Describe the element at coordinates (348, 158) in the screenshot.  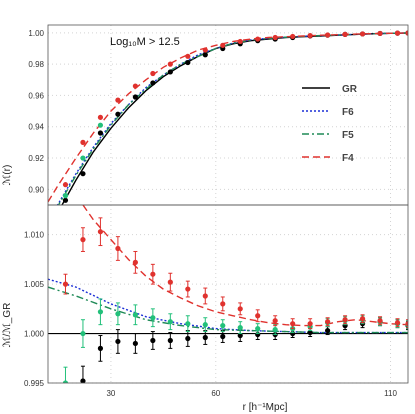
I see `legend-label-f4: F4` at that location.